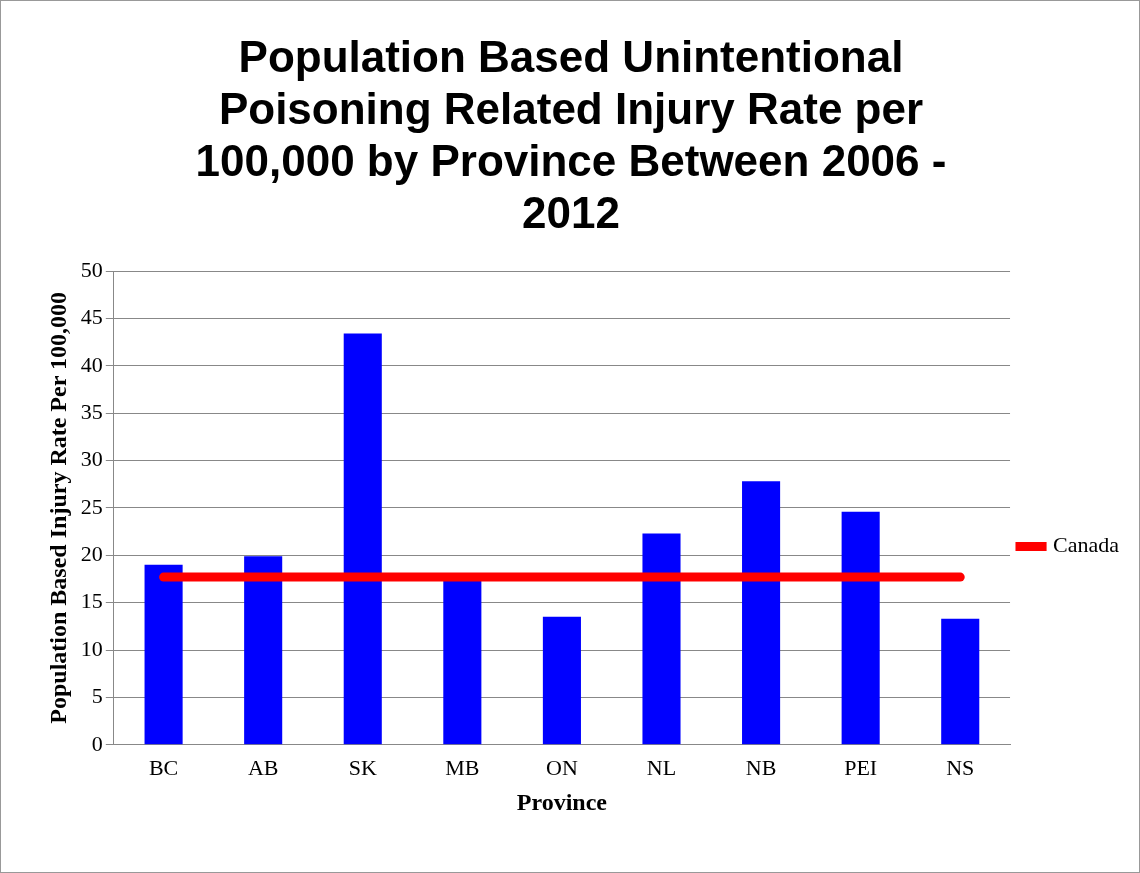  What do you see at coordinates (91, 411) in the screenshot?
I see `y-tick-label: 35` at bounding box center [91, 411].